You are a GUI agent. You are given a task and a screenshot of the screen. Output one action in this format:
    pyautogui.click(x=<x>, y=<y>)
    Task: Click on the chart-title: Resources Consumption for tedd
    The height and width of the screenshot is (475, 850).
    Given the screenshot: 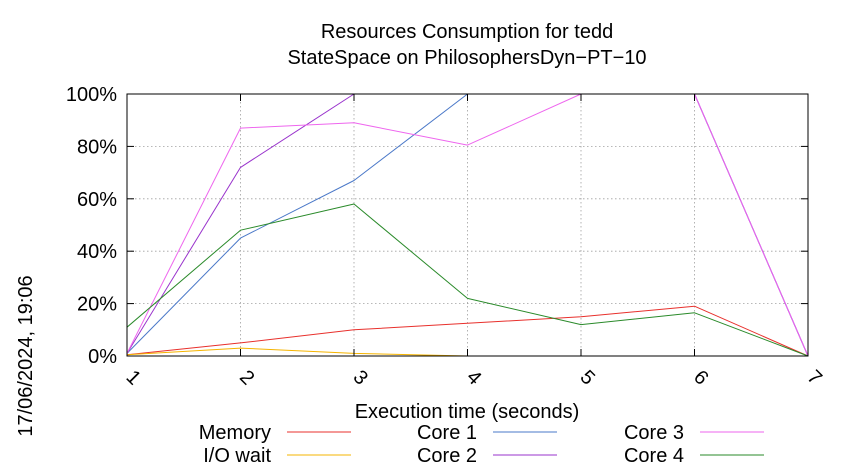 What is the action you would take?
    pyautogui.click(x=467, y=32)
    